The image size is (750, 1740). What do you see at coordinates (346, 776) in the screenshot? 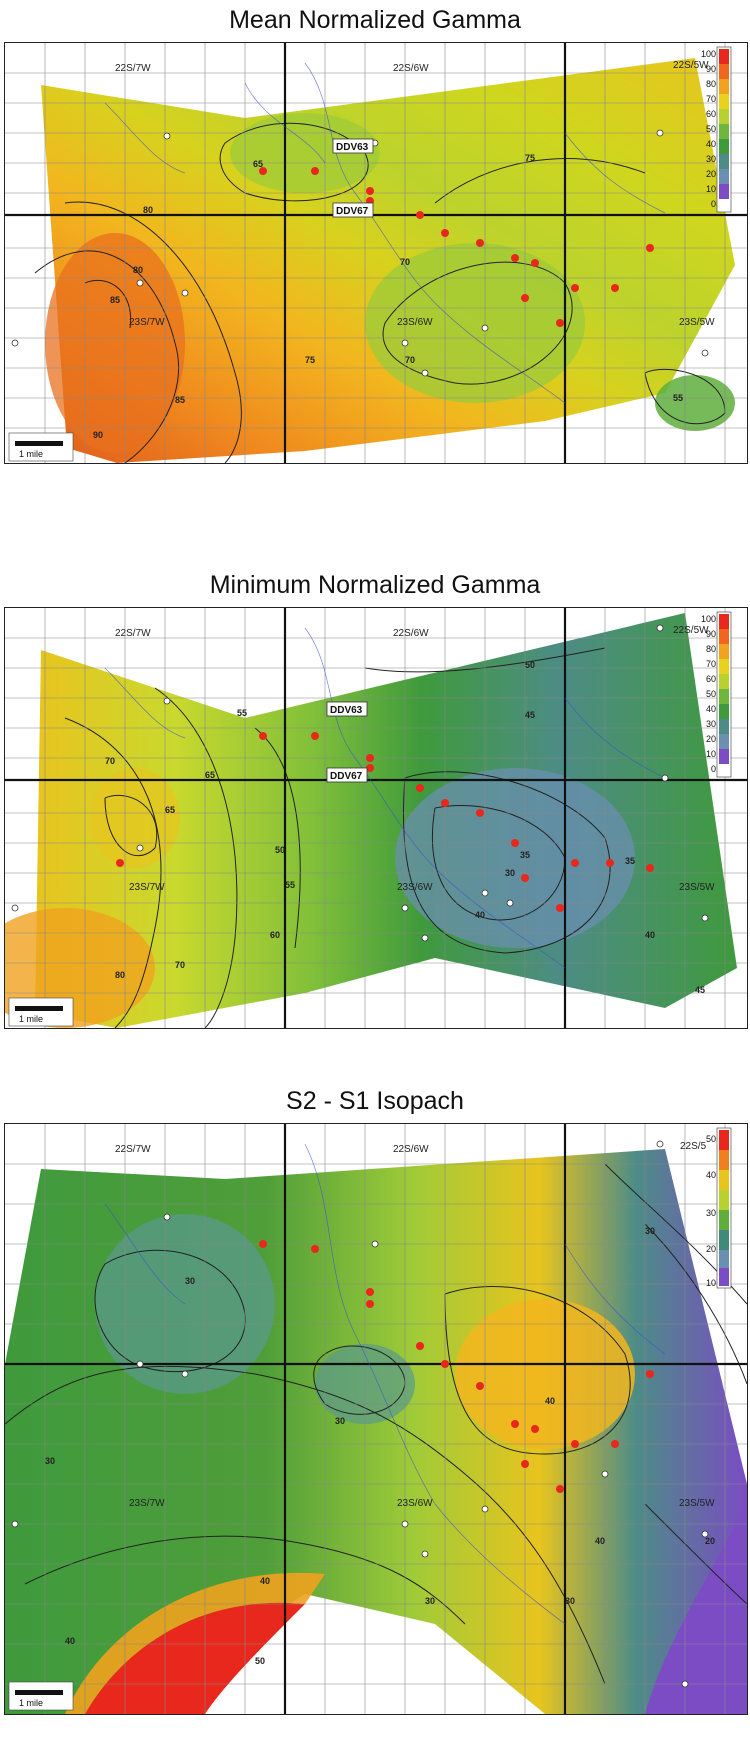
I see `well-label: DDV67` at bounding box center [346, 776].